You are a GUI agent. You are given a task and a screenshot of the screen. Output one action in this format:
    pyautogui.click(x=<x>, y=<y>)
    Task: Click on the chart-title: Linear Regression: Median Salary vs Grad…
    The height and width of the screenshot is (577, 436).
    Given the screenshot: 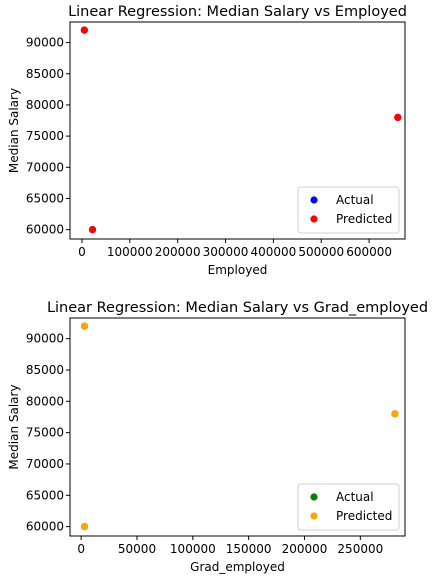 What is the action you would take?
    pyautogui.click(x=237, y=308)
    